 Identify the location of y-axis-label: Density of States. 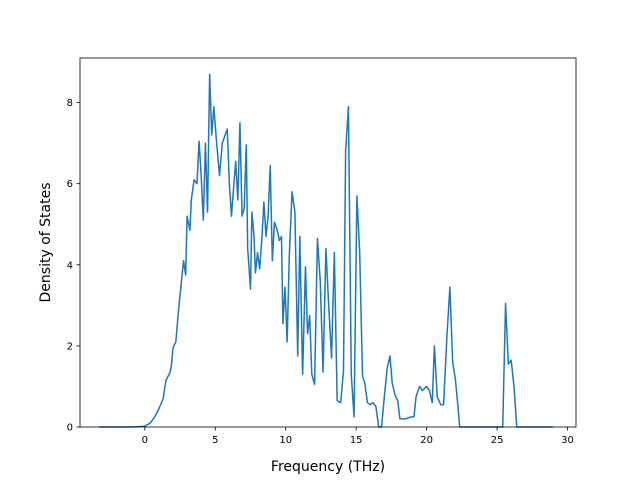
(46, 243).